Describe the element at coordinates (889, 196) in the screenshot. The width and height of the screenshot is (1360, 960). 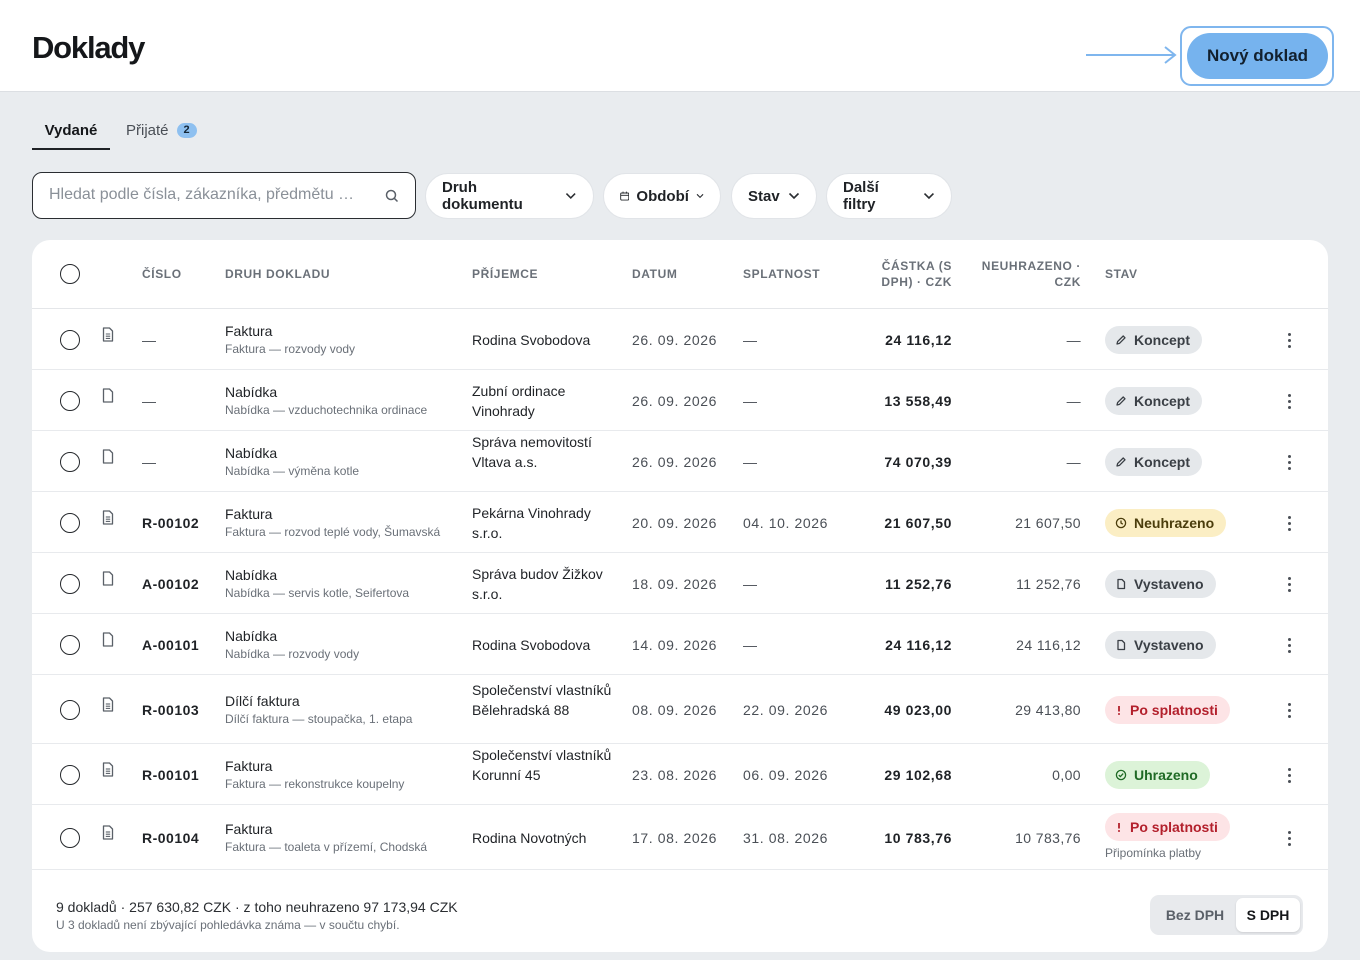
I see `filter-dalsi-filtry: Další filtry` at that location.